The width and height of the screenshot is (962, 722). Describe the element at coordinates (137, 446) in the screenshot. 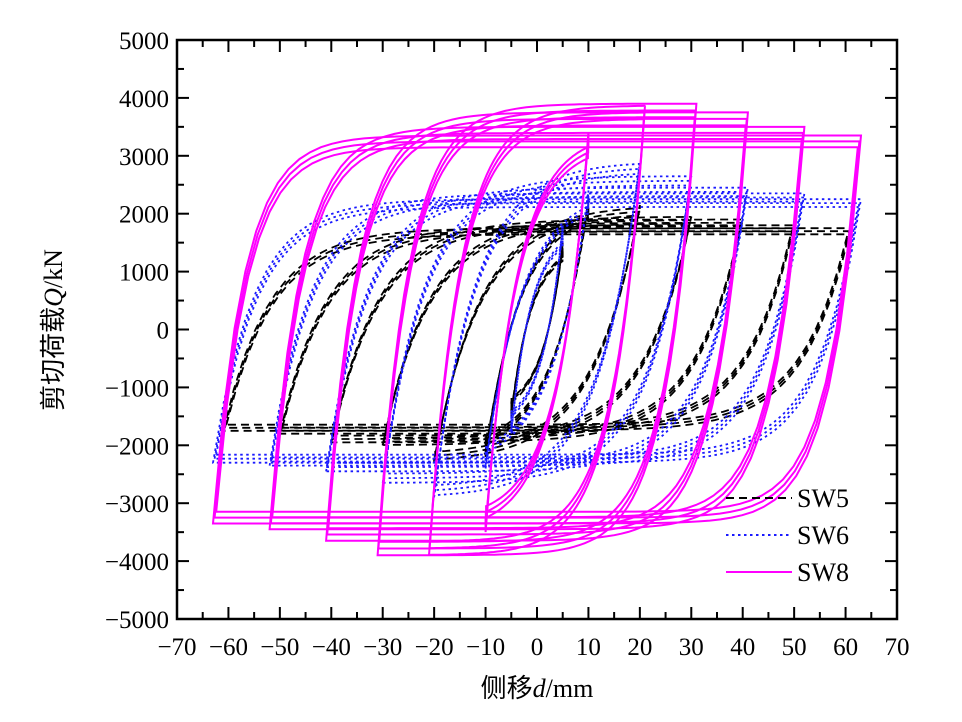

I see `y-tick-label: −2000` at that location.